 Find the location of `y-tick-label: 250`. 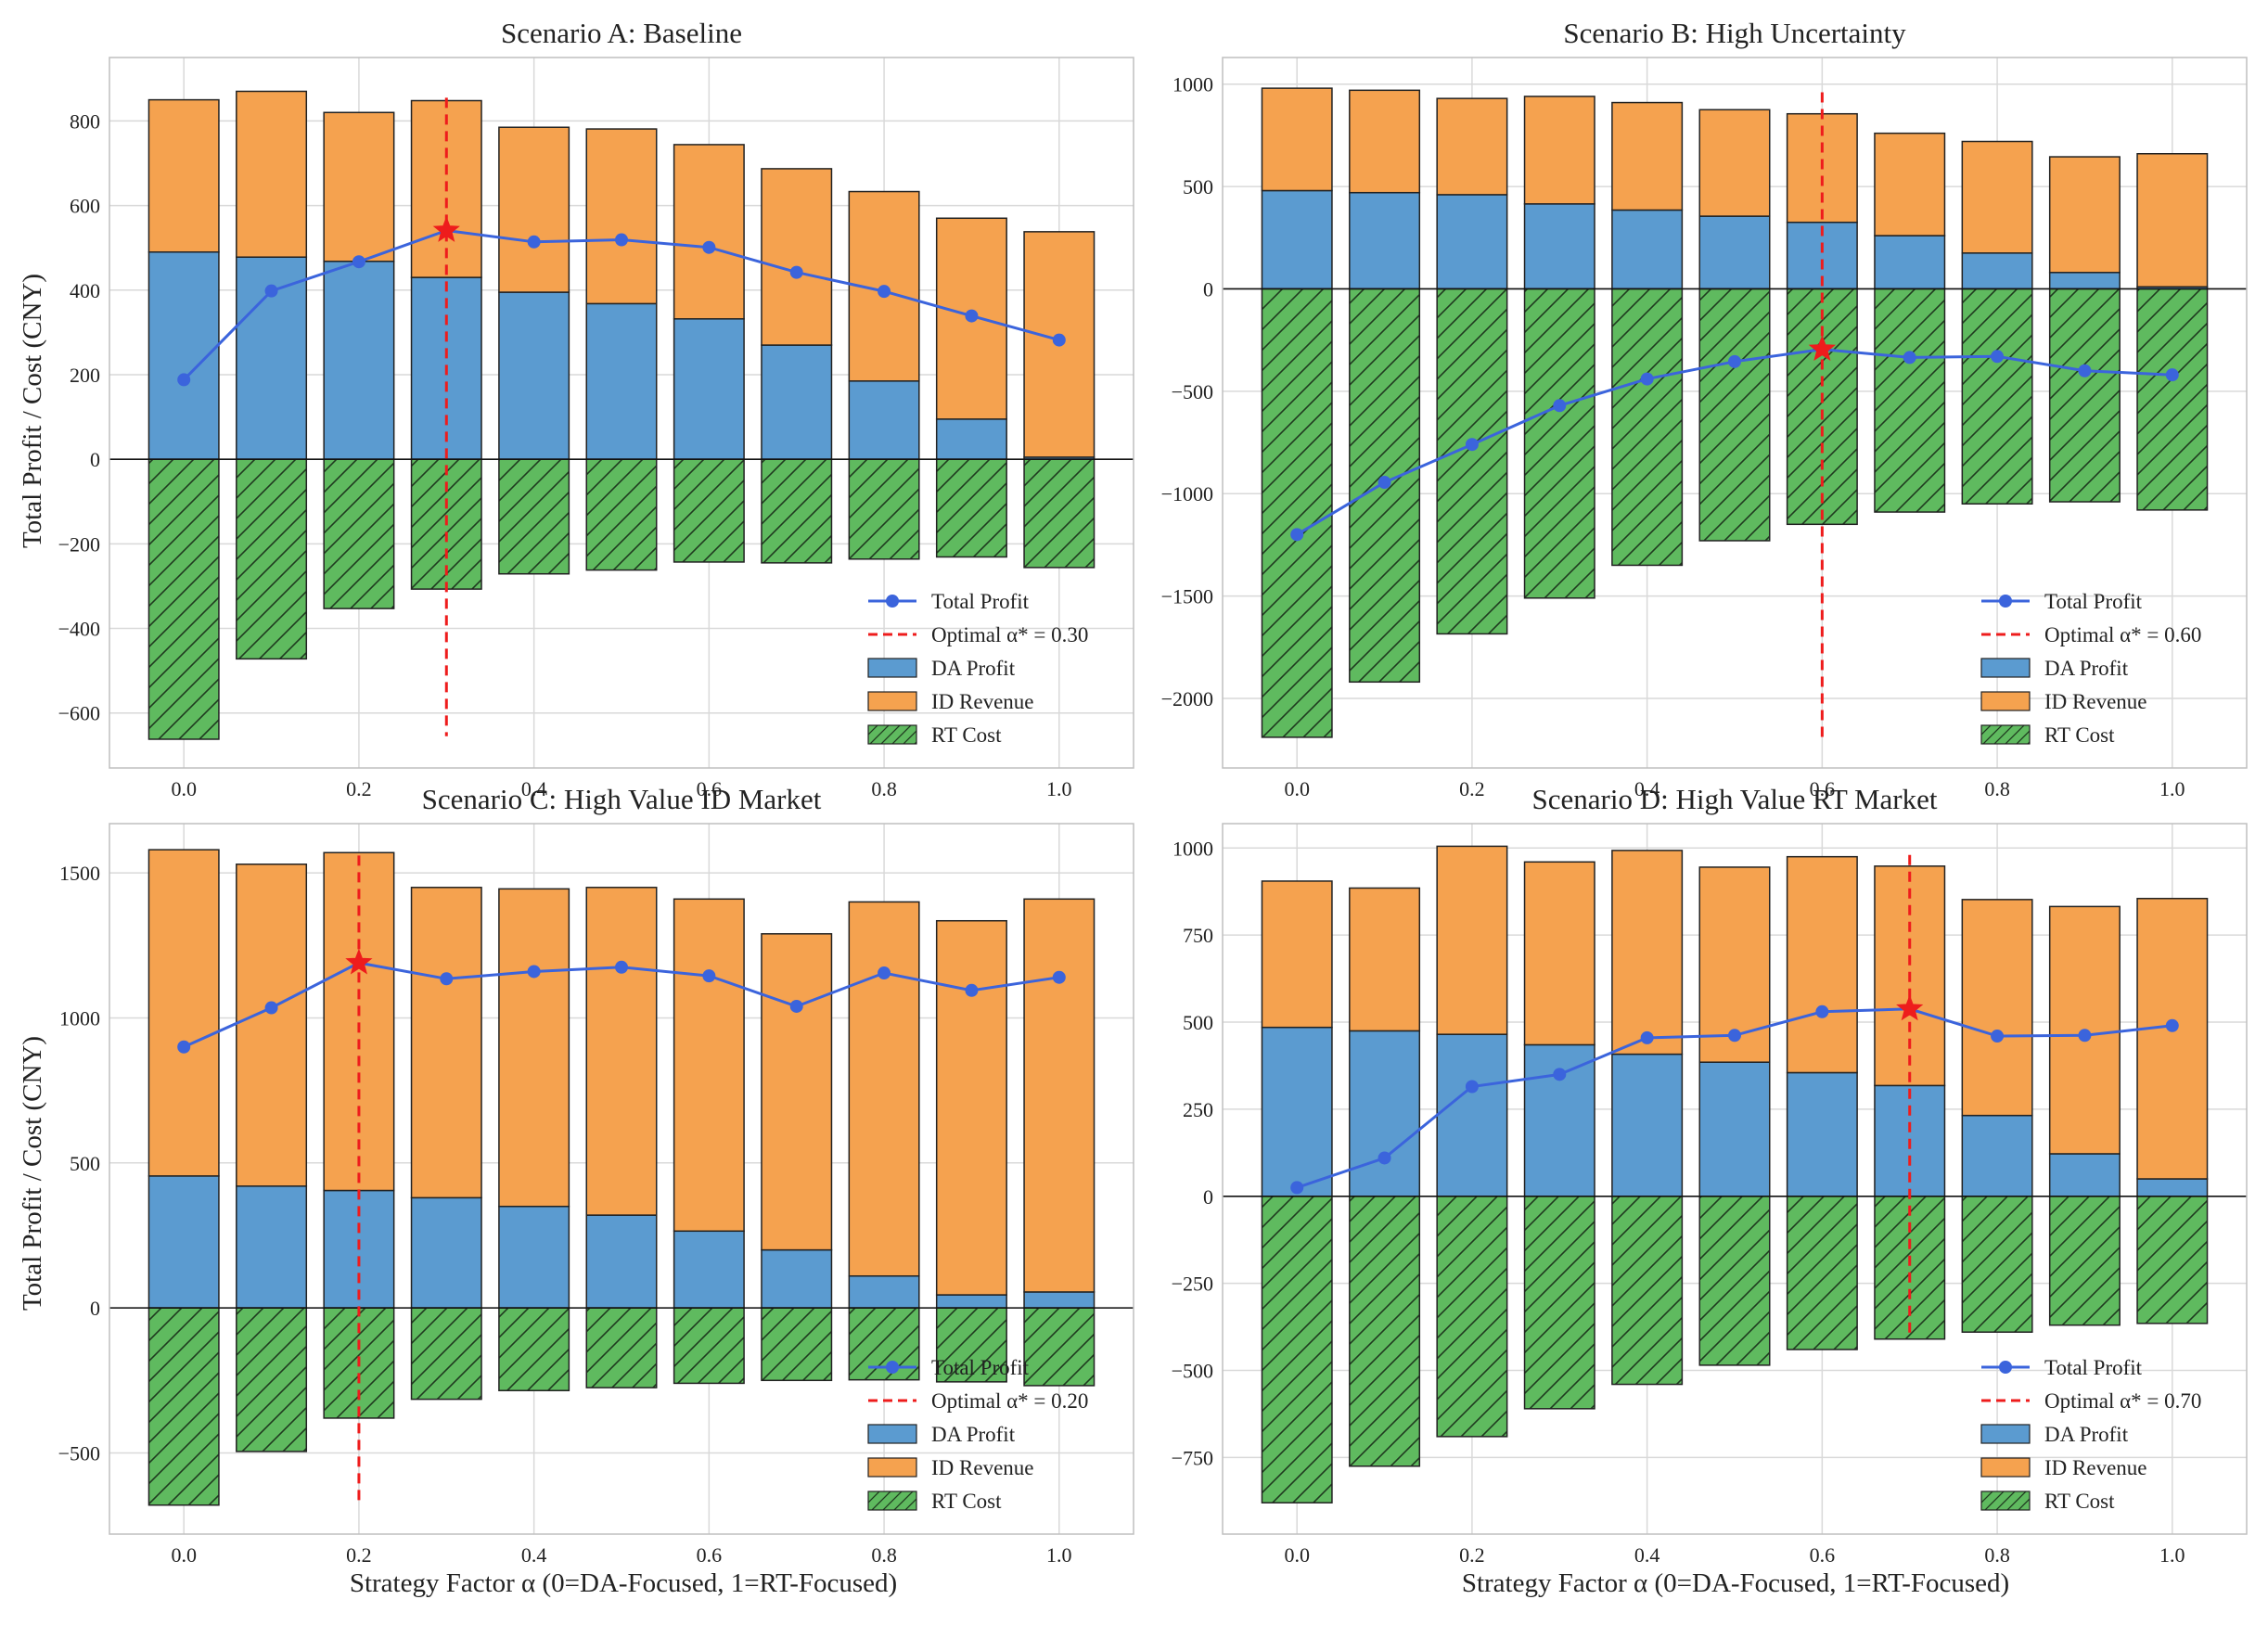

y-tick-label: 250 is located at coordinates (1198, 1109).